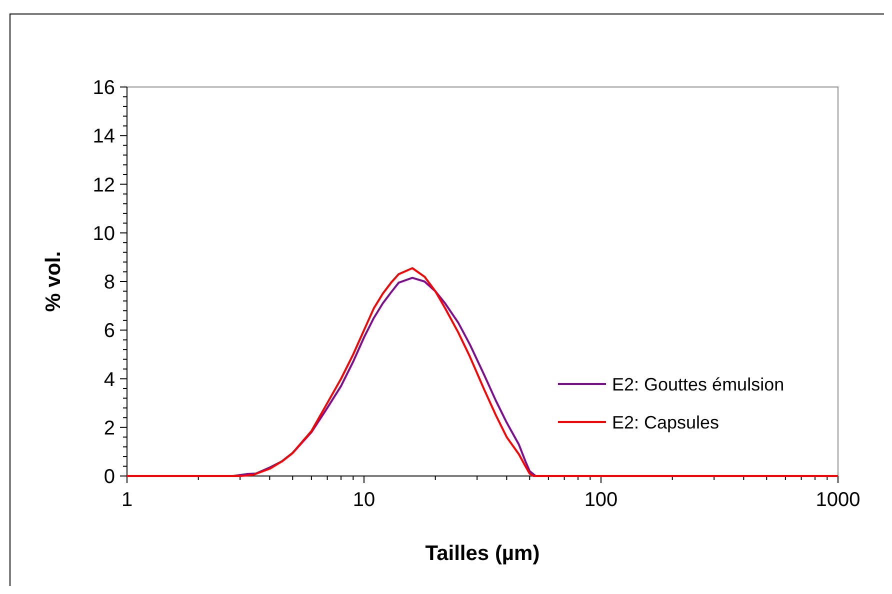  What do you see at coordinates (482, 553) in the screenshot?
I see `x-axis-title: Tailles (µm)` at bounding box center [482, 553].